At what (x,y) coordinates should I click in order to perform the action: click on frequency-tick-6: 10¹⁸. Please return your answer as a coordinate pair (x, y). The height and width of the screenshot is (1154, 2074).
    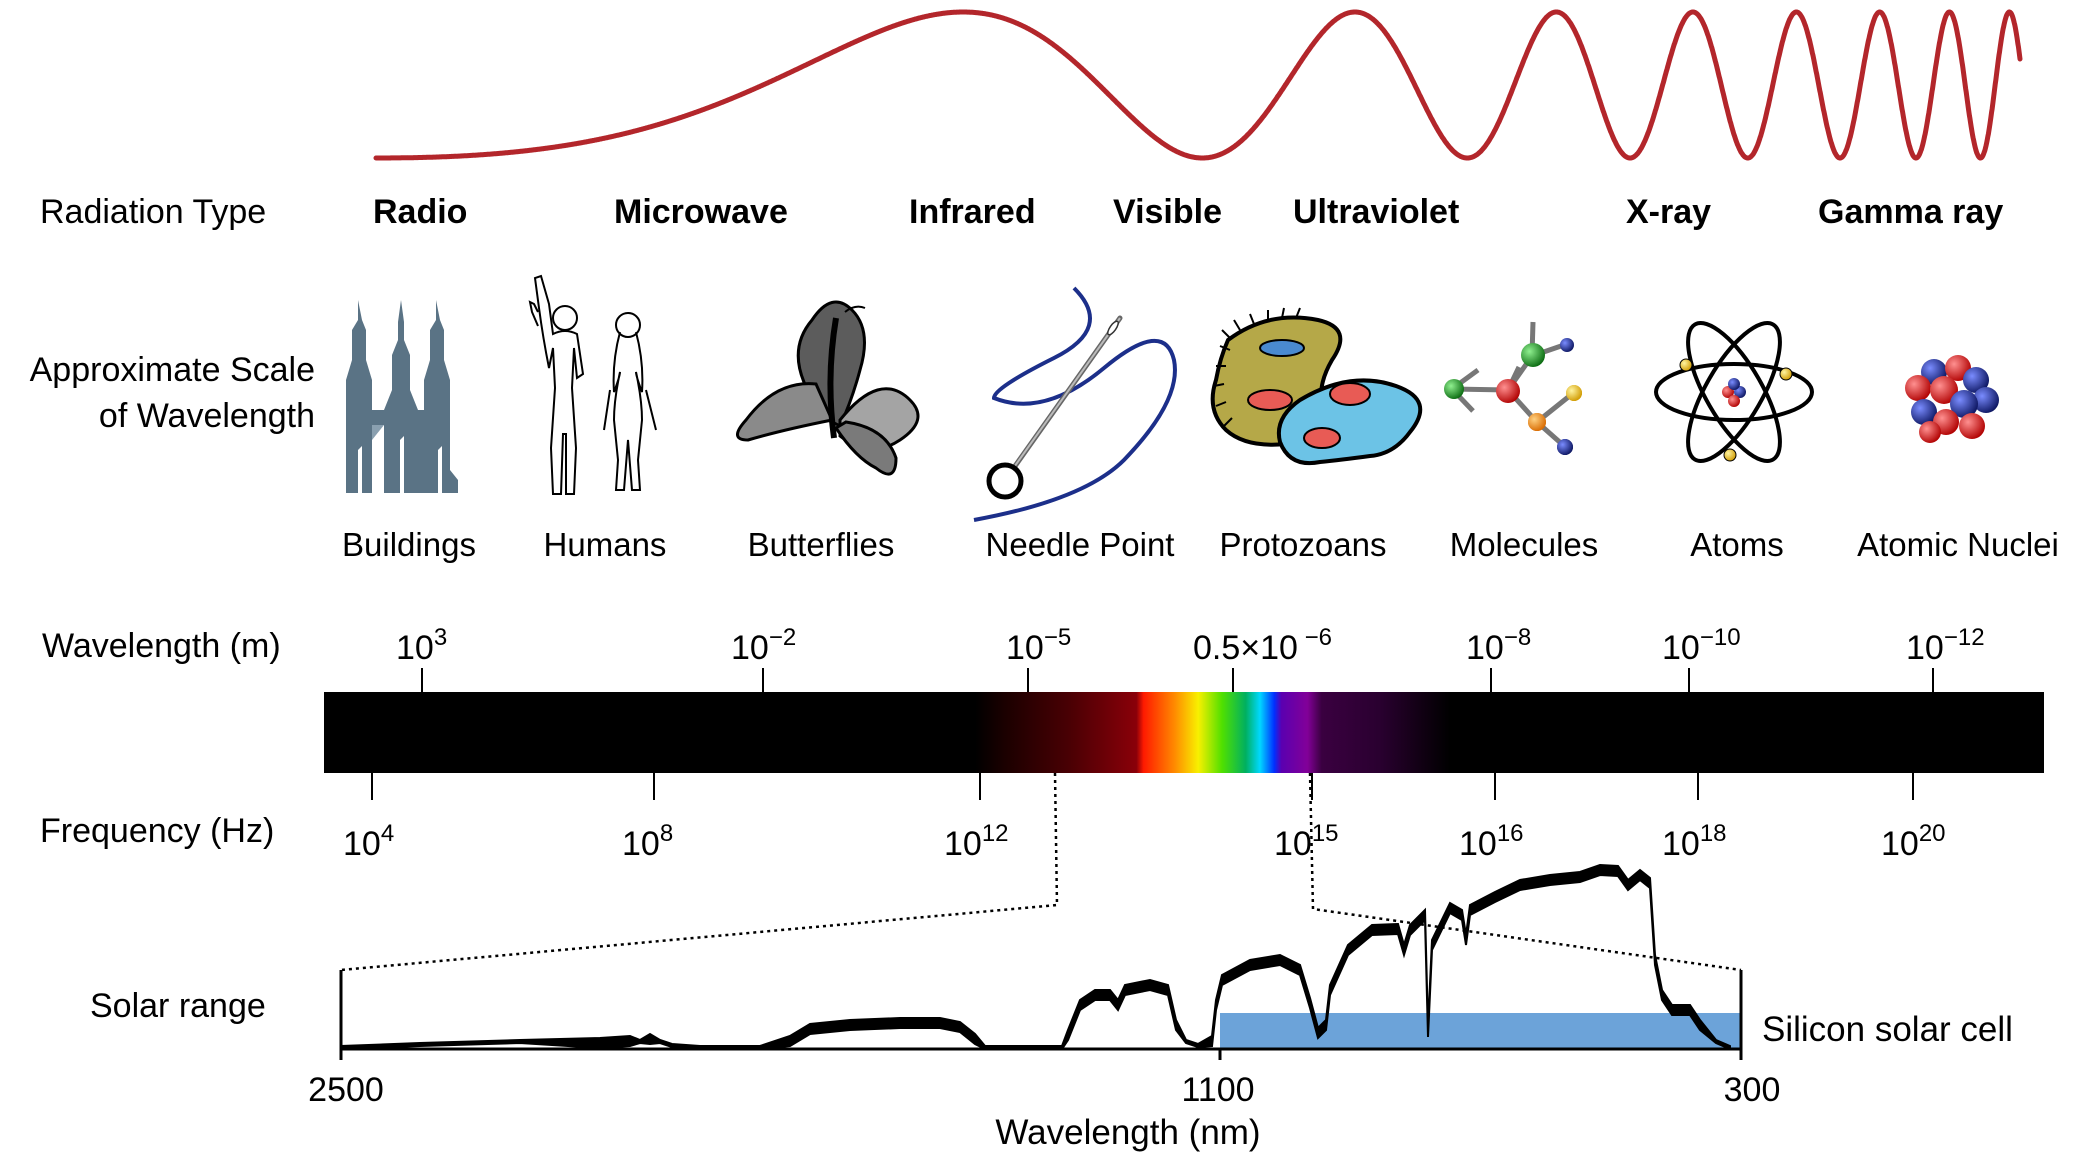
    Looking at the image, I should click on (1694, 841).